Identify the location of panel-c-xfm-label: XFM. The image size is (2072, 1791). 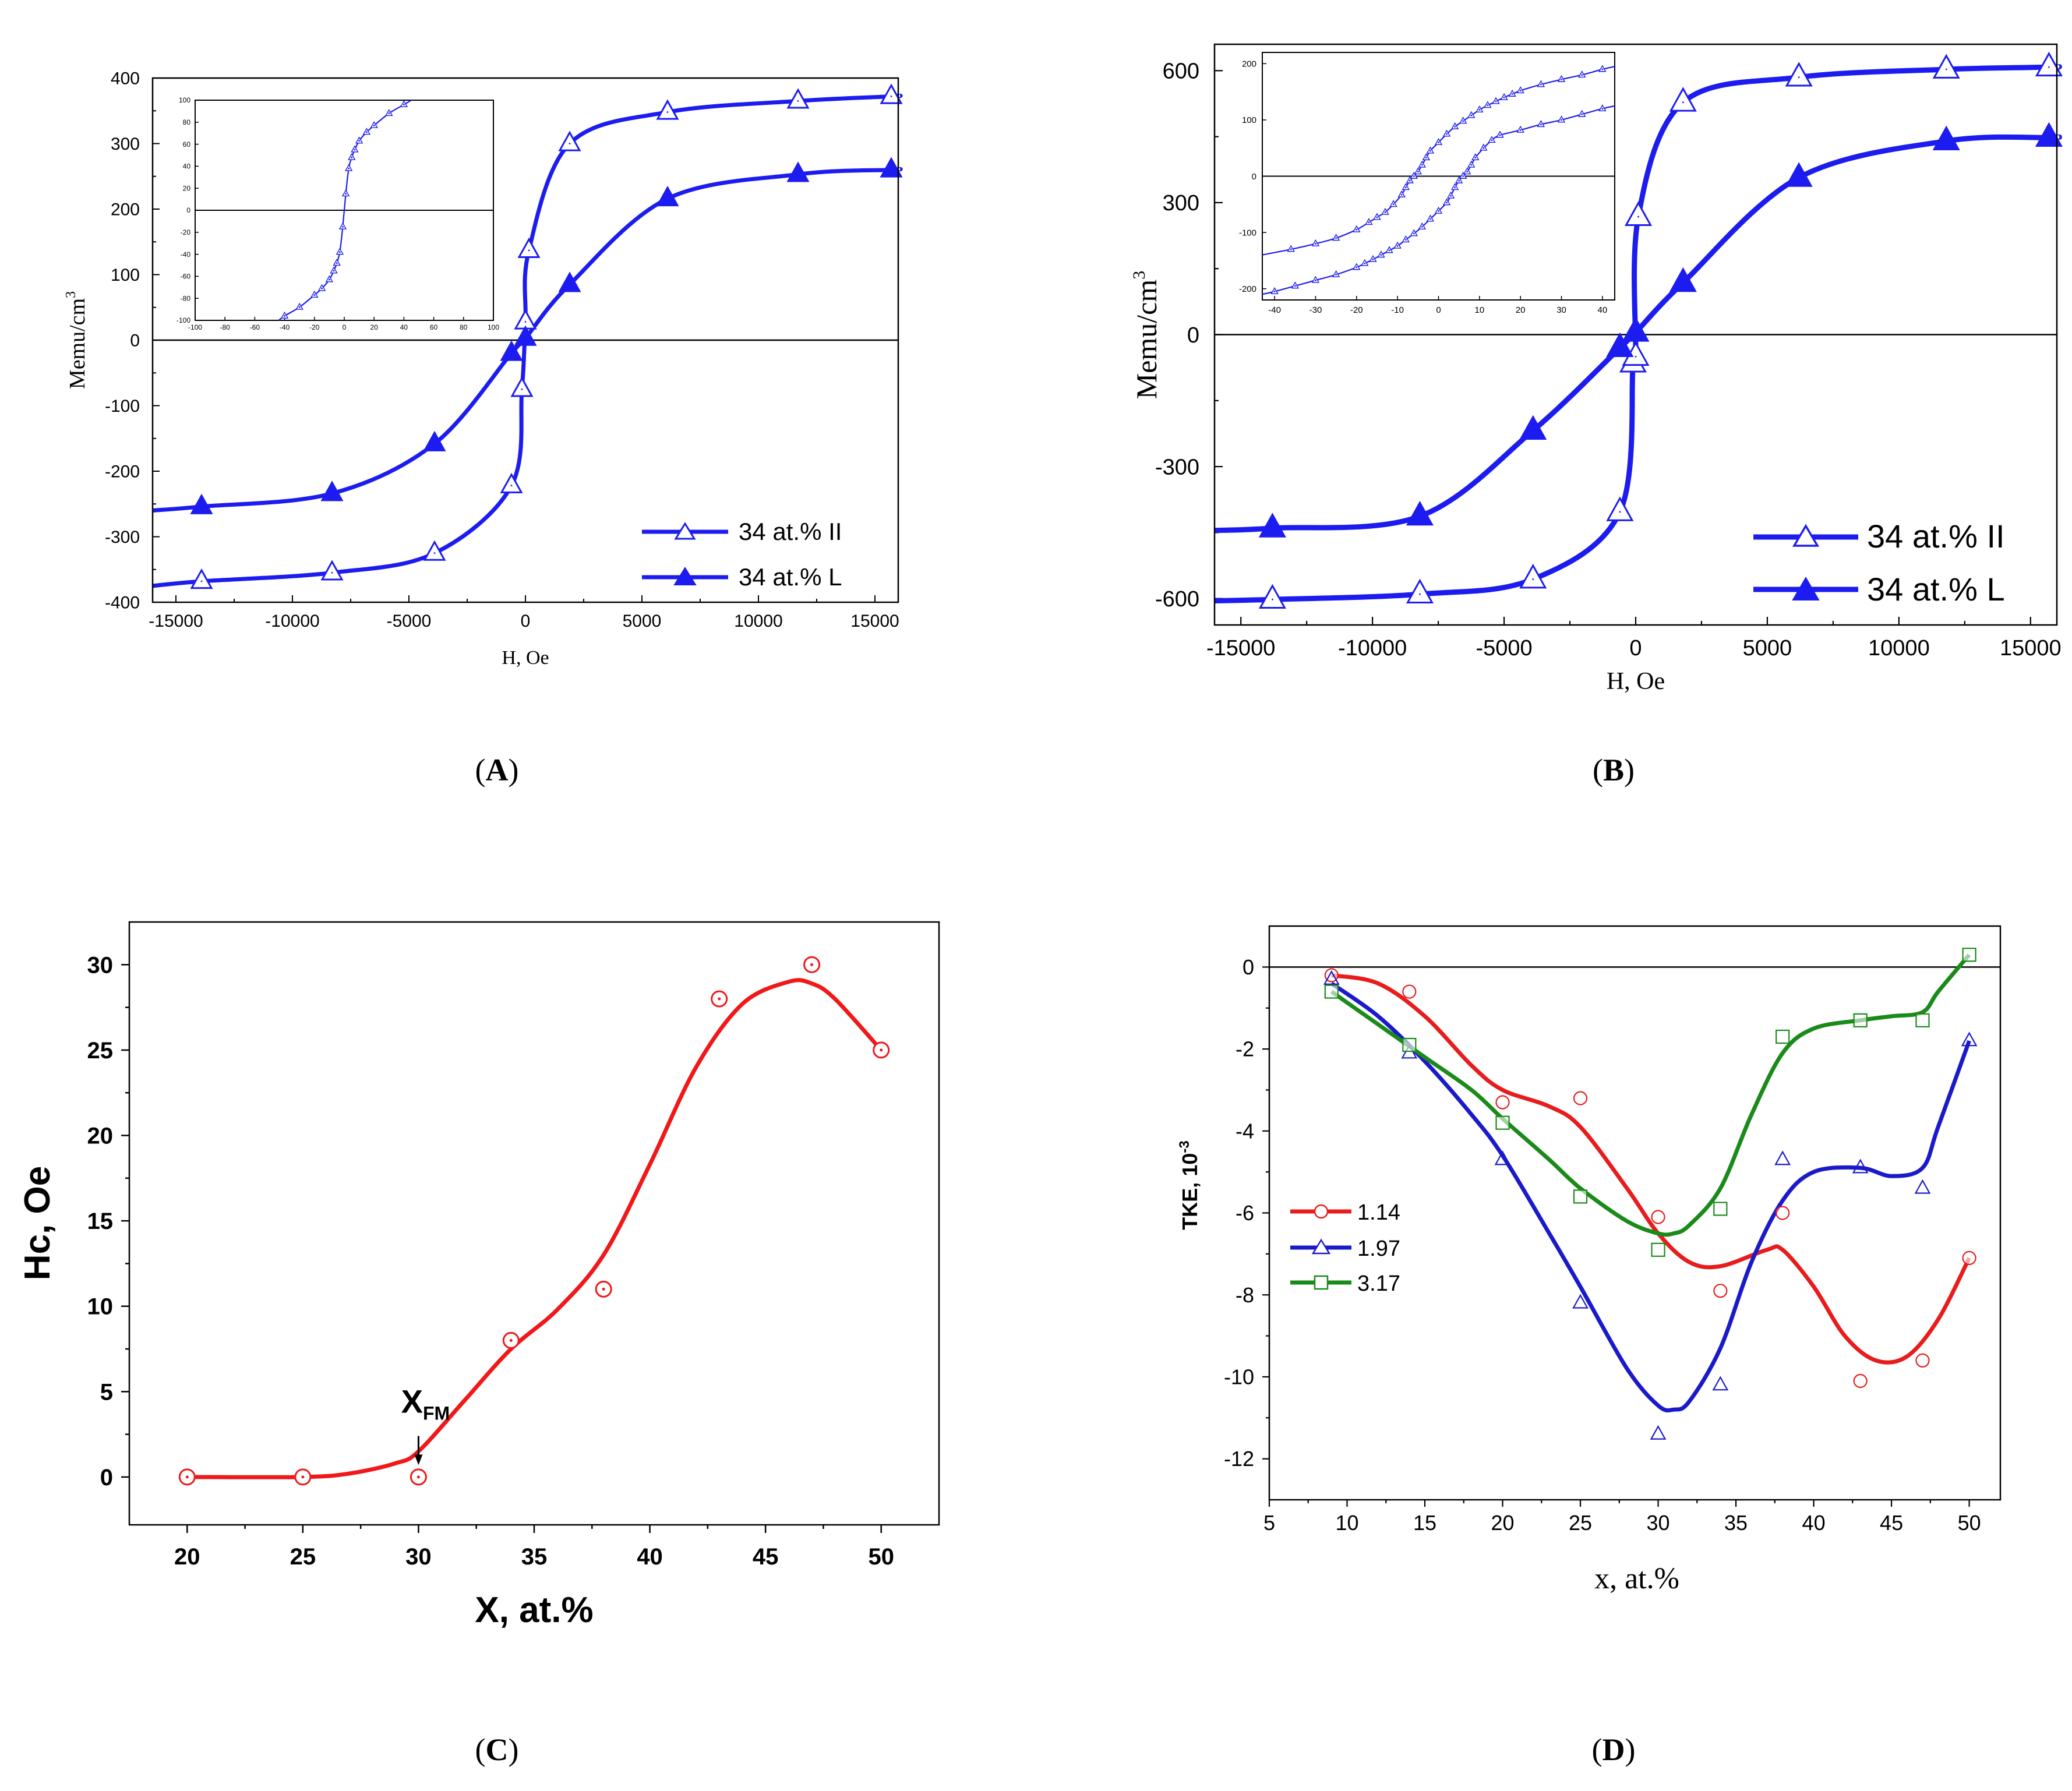
(426, 1403).